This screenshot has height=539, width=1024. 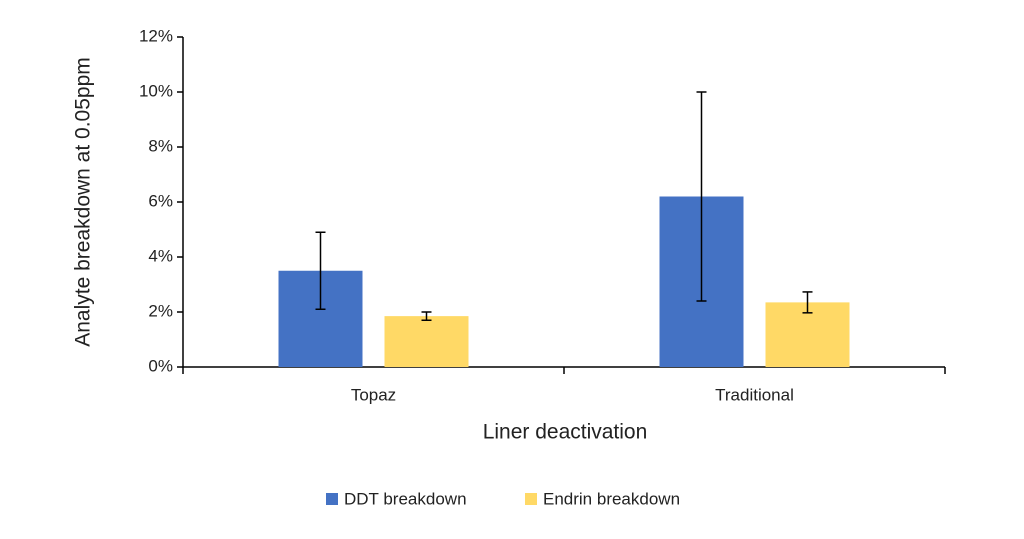 What do you see at coordinates (611, 498) in the screenshot?
I see `legend-label: Endrin breakdown` at bounding box center [611, 498].